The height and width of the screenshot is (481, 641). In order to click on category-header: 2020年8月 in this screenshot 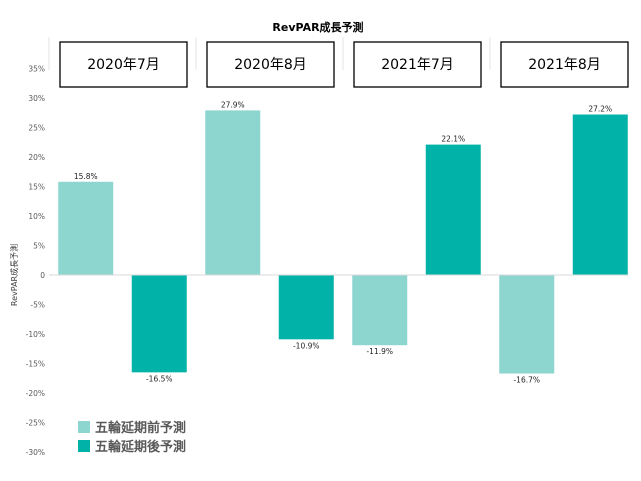, I will do `click(270, 64)`.